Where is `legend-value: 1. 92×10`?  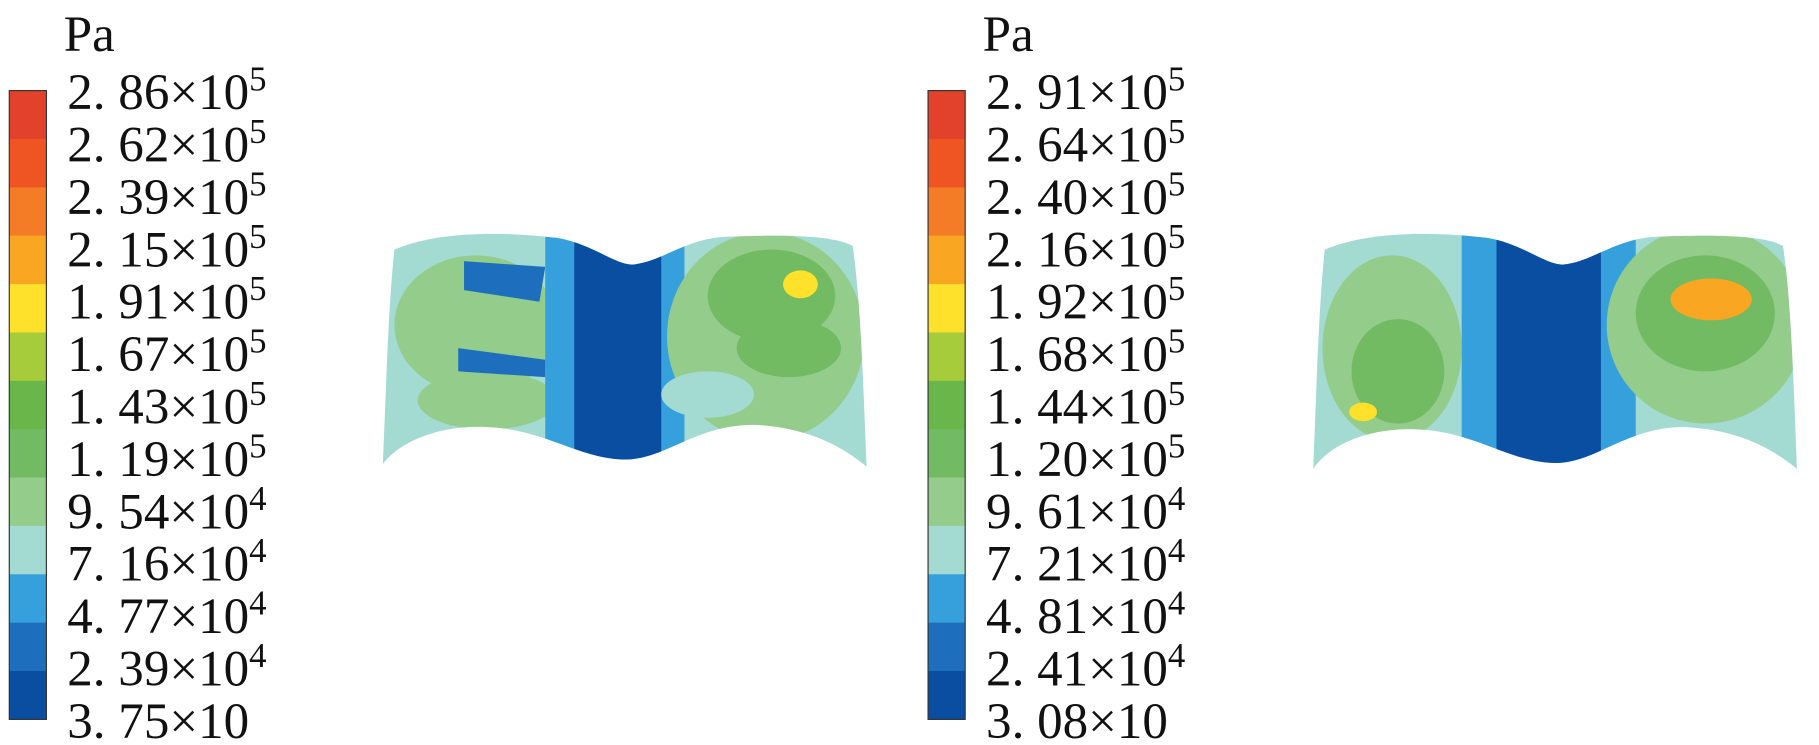
legend-value: 1. 92×10 is located at coordinates (1077, 303).